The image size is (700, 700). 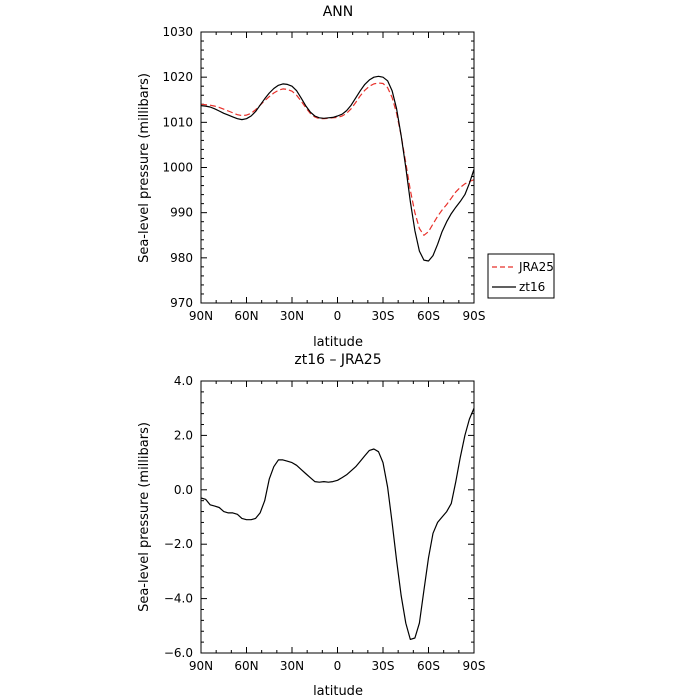 I want to click on y-tick-label: −6.0, so click(x=178, y=653).